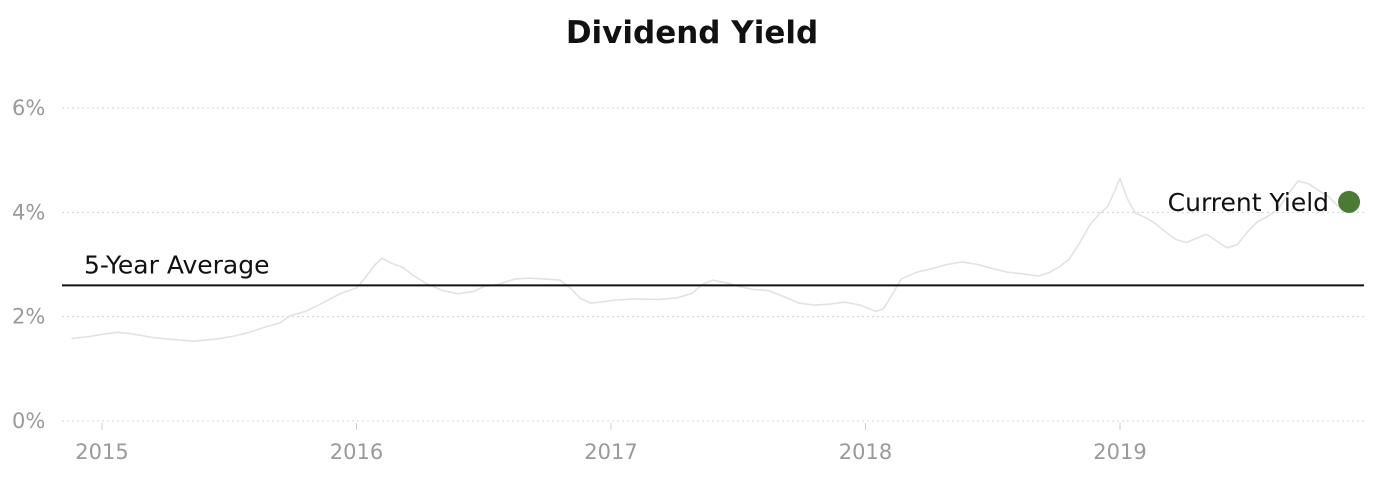 The width and height of the screenshot is (1376, 480). What do you see at coordinates (356, 452) in the screenshot?
I see `x-tick-label: 2016` at bounding box center [356, 452].